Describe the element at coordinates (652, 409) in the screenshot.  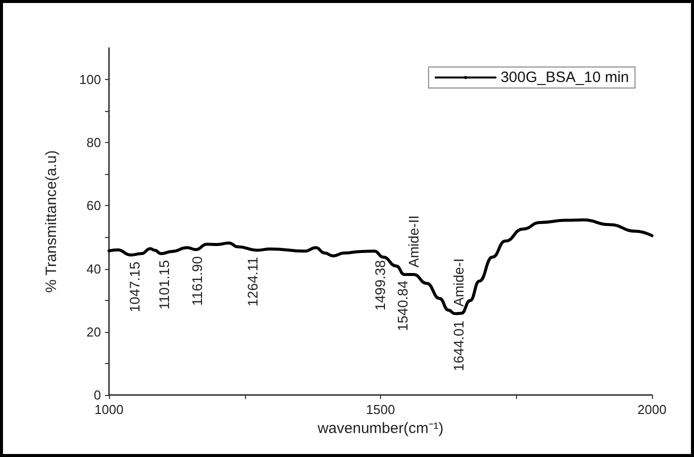
I see `x-tick-label: 2000` at that location.